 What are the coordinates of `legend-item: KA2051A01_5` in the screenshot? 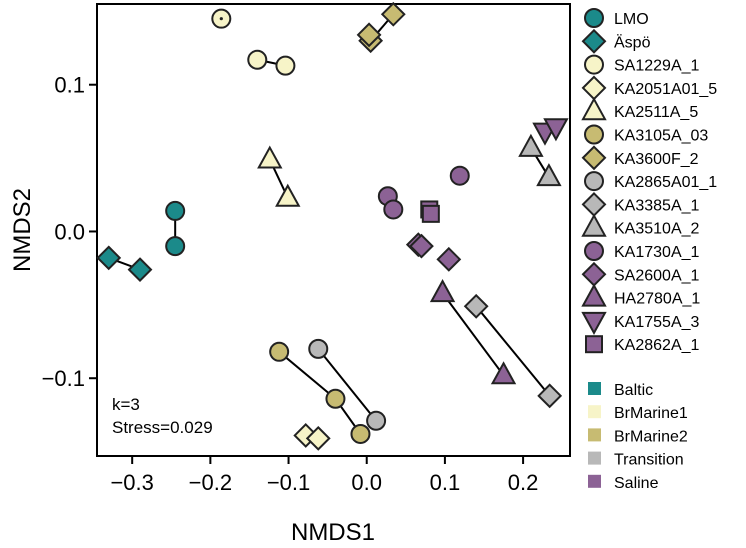 It's located at (649, 88).